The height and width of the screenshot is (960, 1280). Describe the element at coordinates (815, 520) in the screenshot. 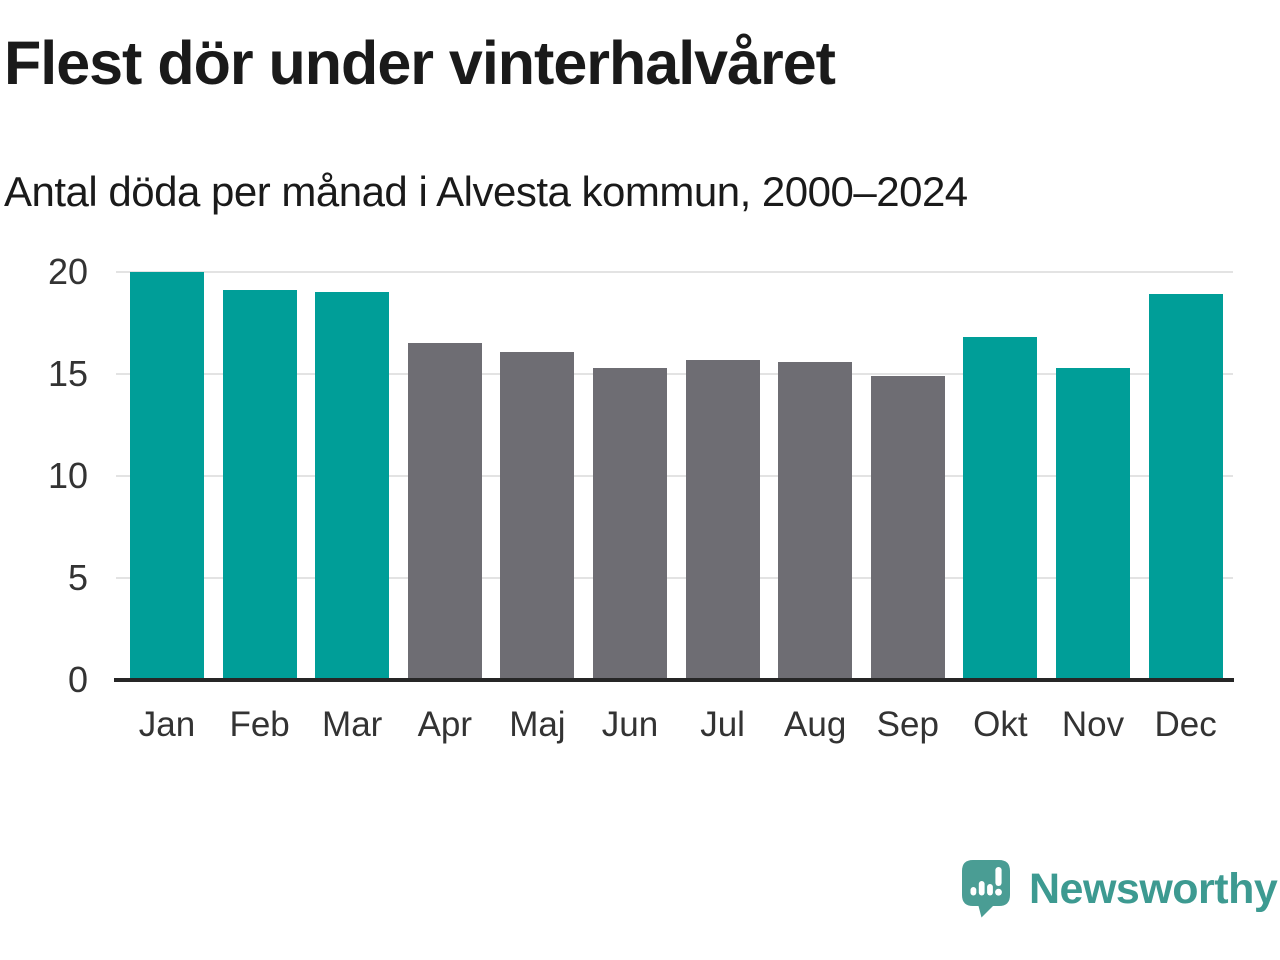

I see `bar-aug` at that location.